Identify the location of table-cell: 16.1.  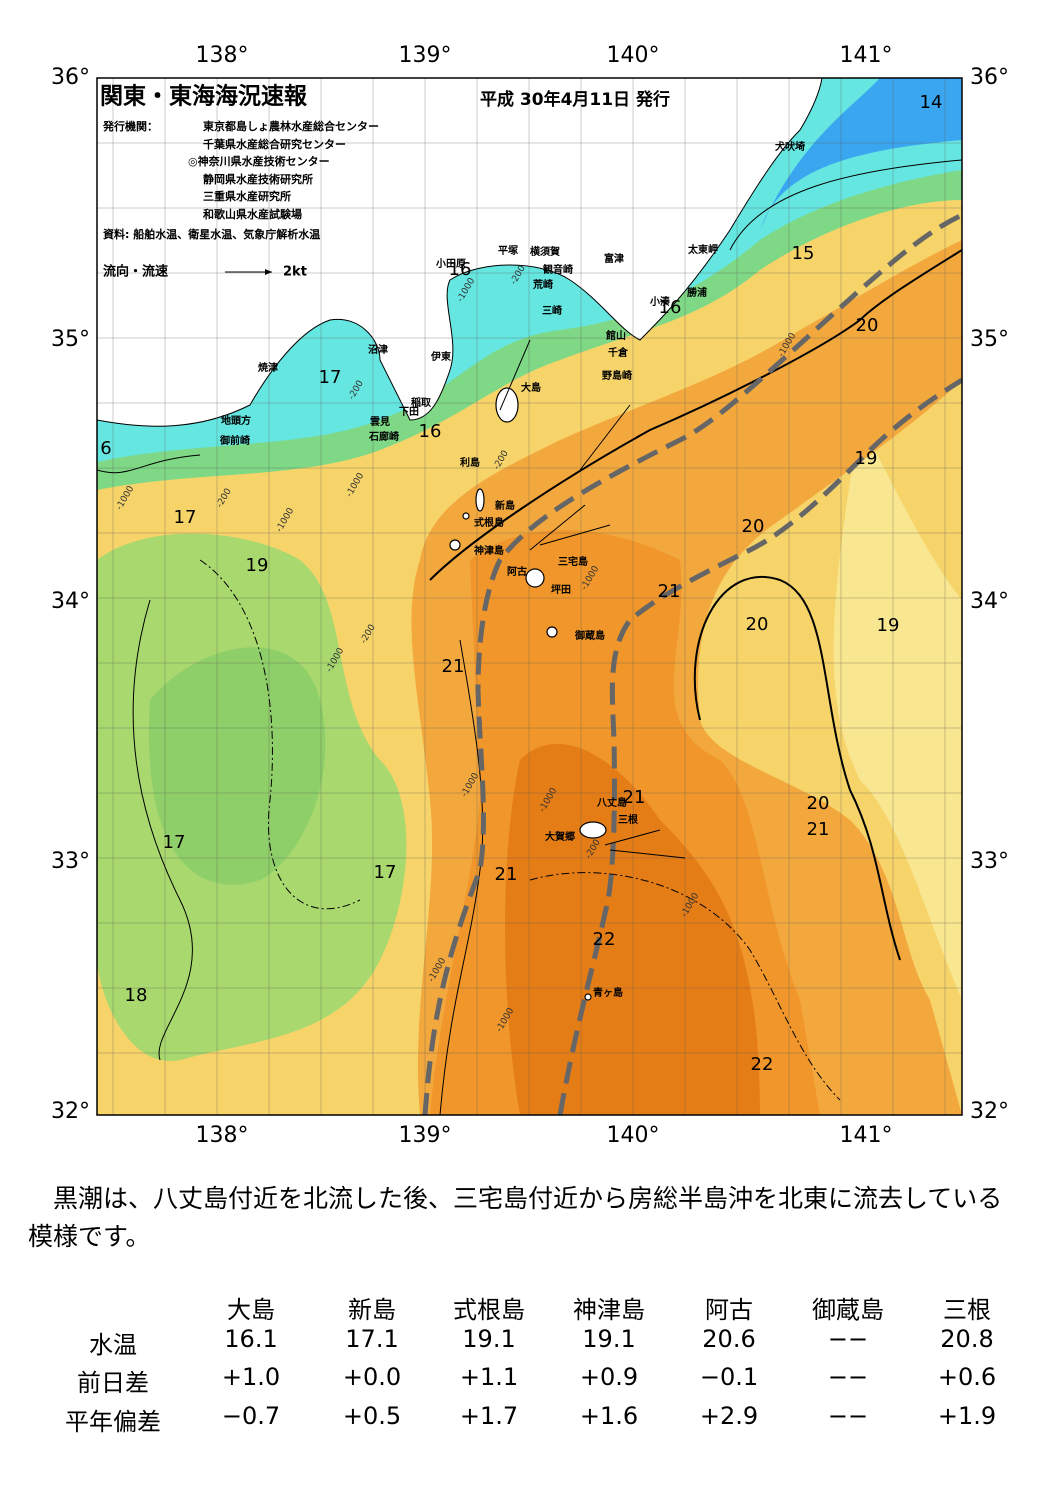
(251, 1339).